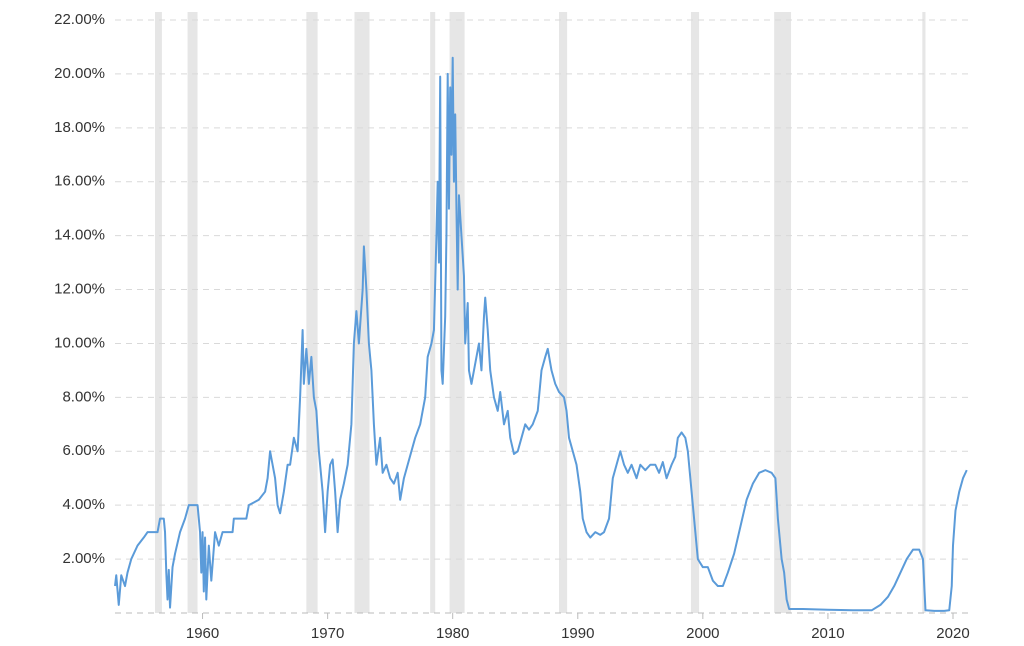 The image size is (1024, 646). What do you see at coordinates (79, 342) in the screenshot?
I see `y-tick-label: 10.00%` at bounding box center [79, 342].